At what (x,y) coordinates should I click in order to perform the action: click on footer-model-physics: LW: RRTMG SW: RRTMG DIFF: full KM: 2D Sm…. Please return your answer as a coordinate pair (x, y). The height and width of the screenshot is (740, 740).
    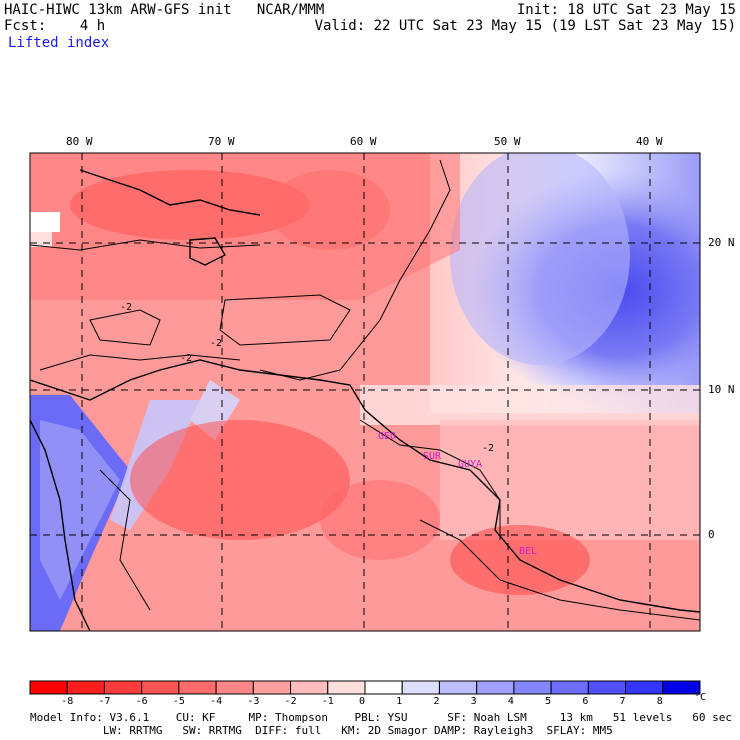
    Looking at the image, I should click on (321, 730).